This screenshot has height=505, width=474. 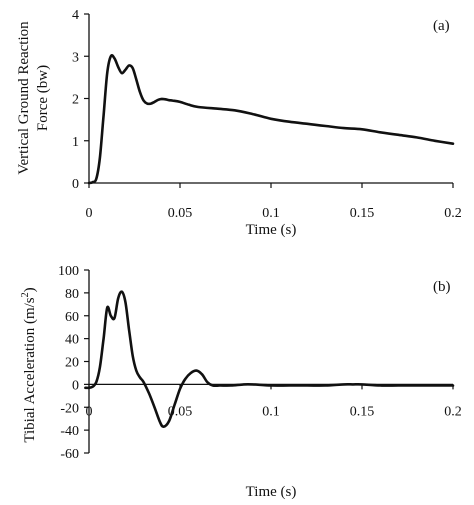 What do you see at coordinates (72, 363) in the screenshot?
I see `chart-b-y-tick-label: 20` at bounding box center [72, 363].